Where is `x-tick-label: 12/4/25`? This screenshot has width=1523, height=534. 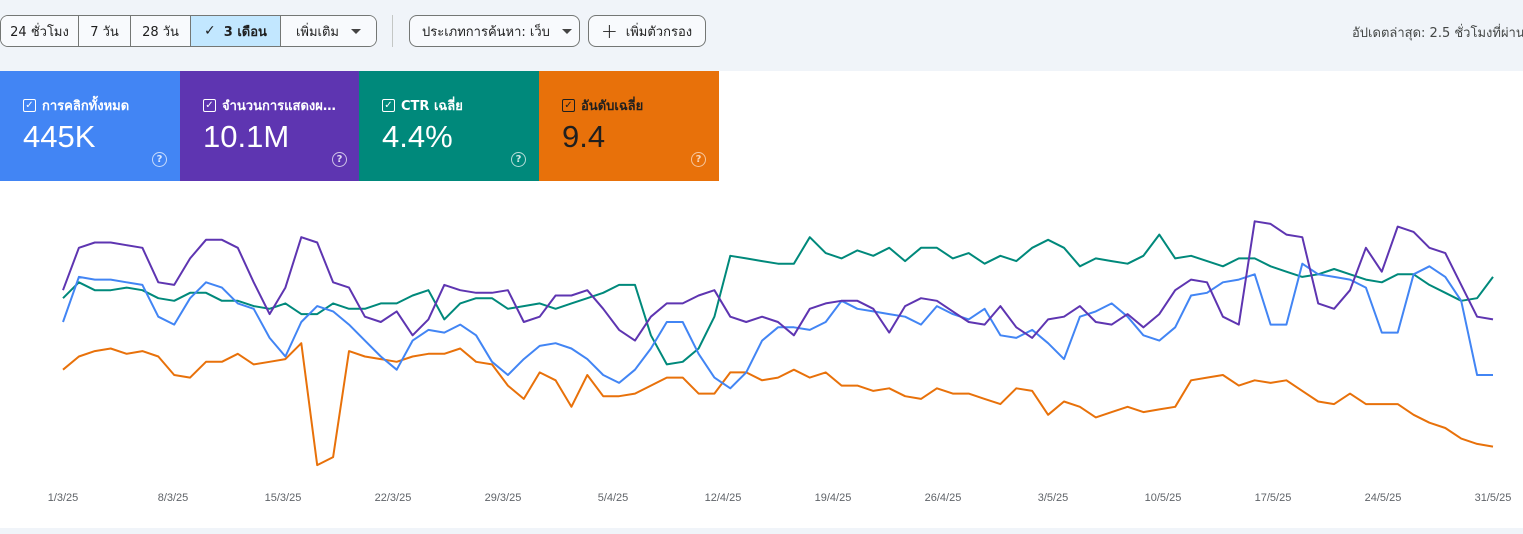 x-tick-label: 12/4/25 is located at coordinates (723, 498).